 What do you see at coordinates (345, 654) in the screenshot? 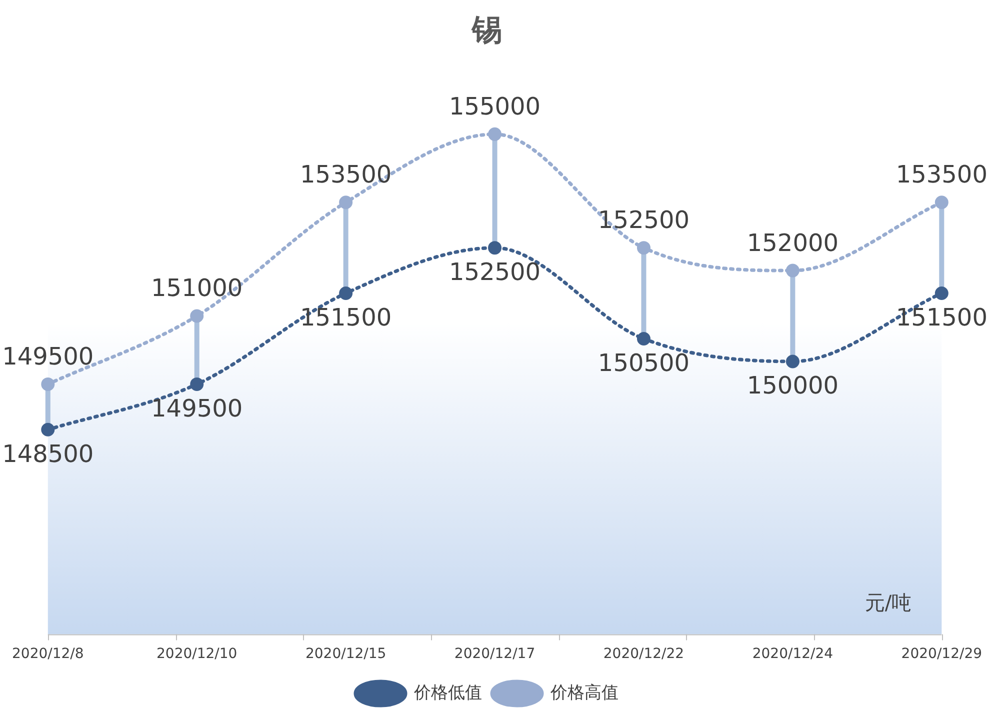
I see `x-tick-label: 2020/12/15` at bounding box center [345, 654].